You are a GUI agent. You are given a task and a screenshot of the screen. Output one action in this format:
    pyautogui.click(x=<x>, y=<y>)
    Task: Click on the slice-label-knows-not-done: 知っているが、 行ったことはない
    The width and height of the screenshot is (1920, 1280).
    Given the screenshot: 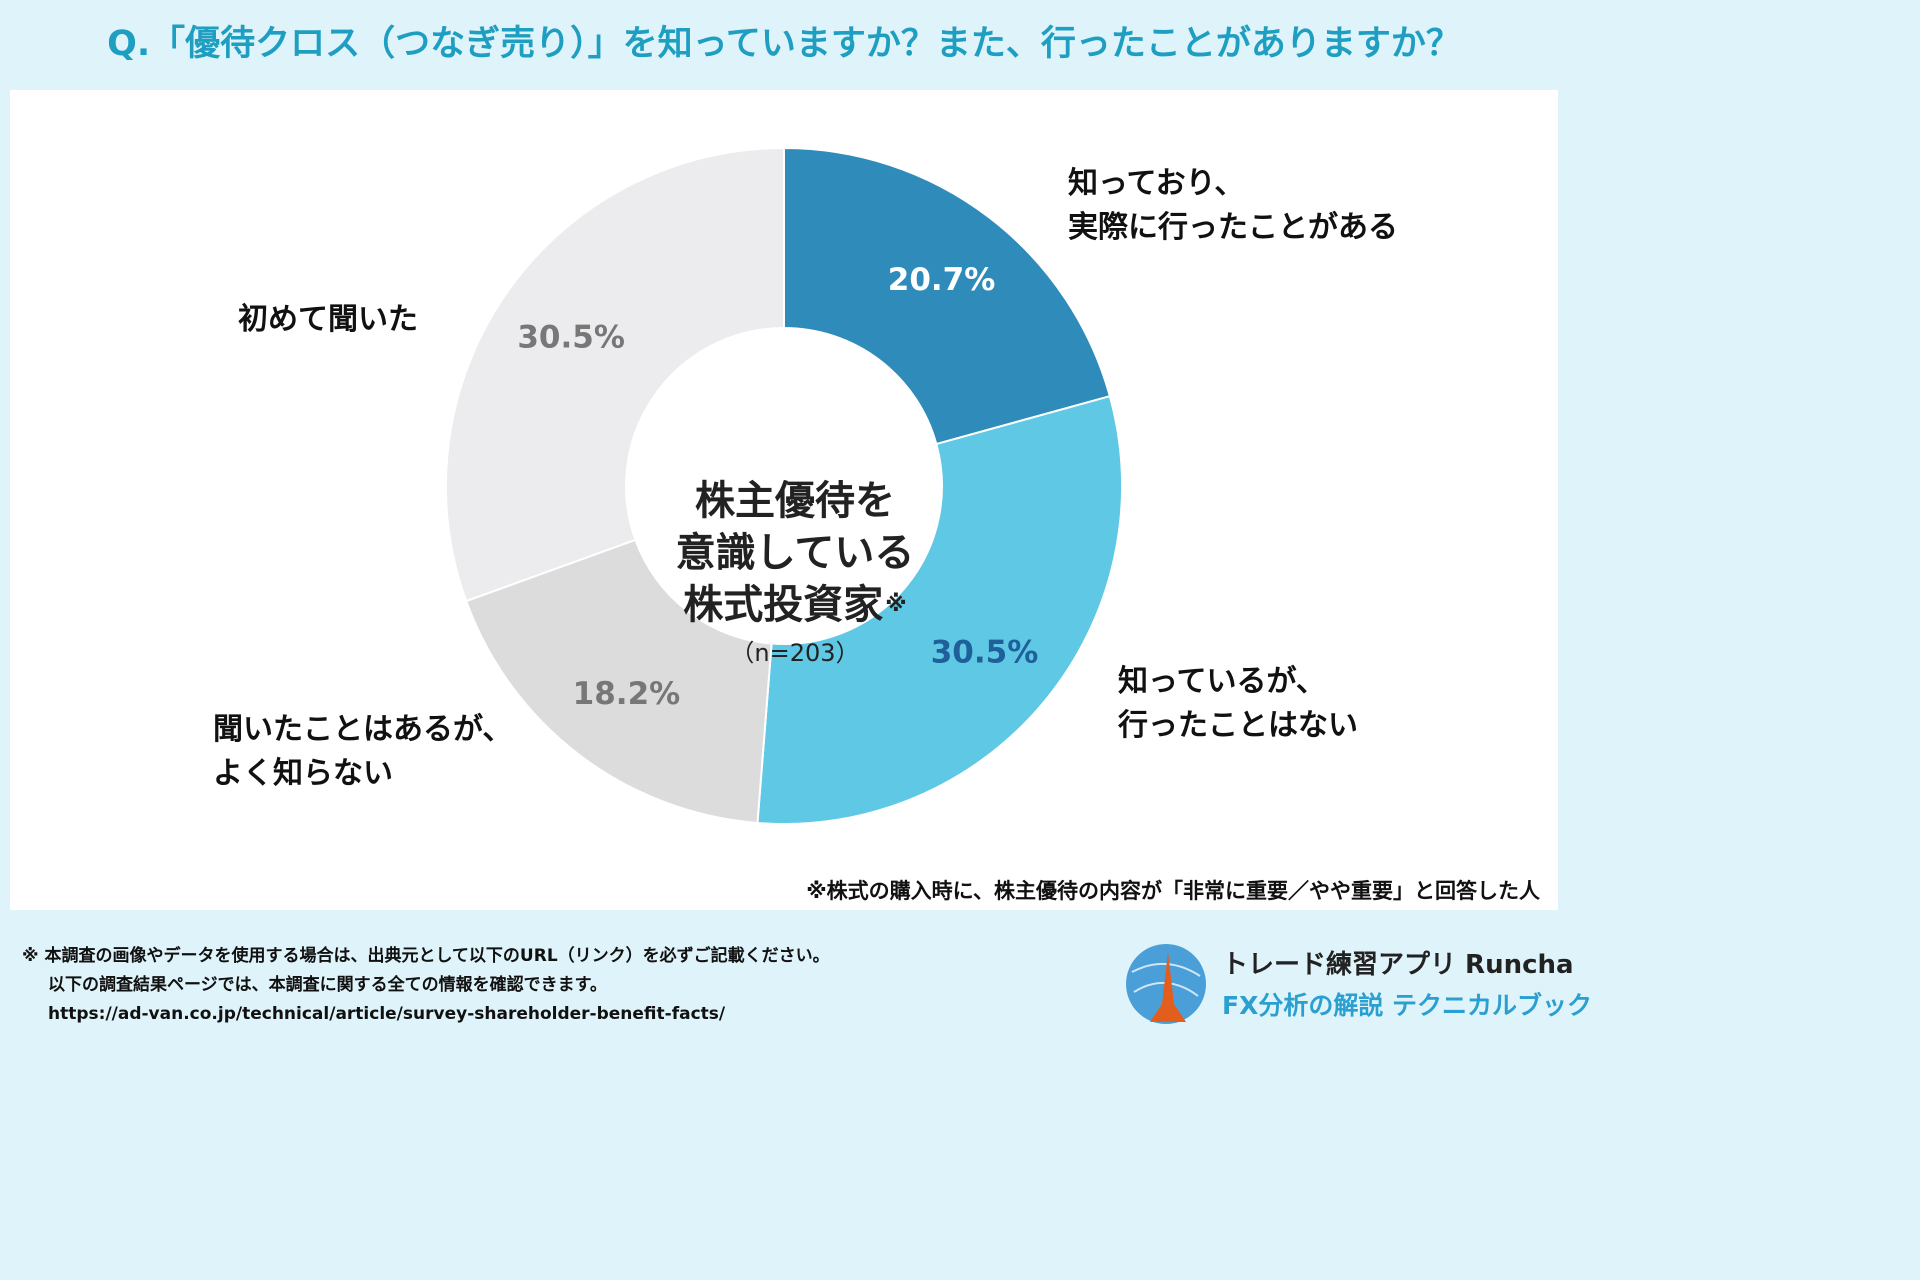 What is the action you would take?
    pyautogui.click(x=1238, y=703)
    